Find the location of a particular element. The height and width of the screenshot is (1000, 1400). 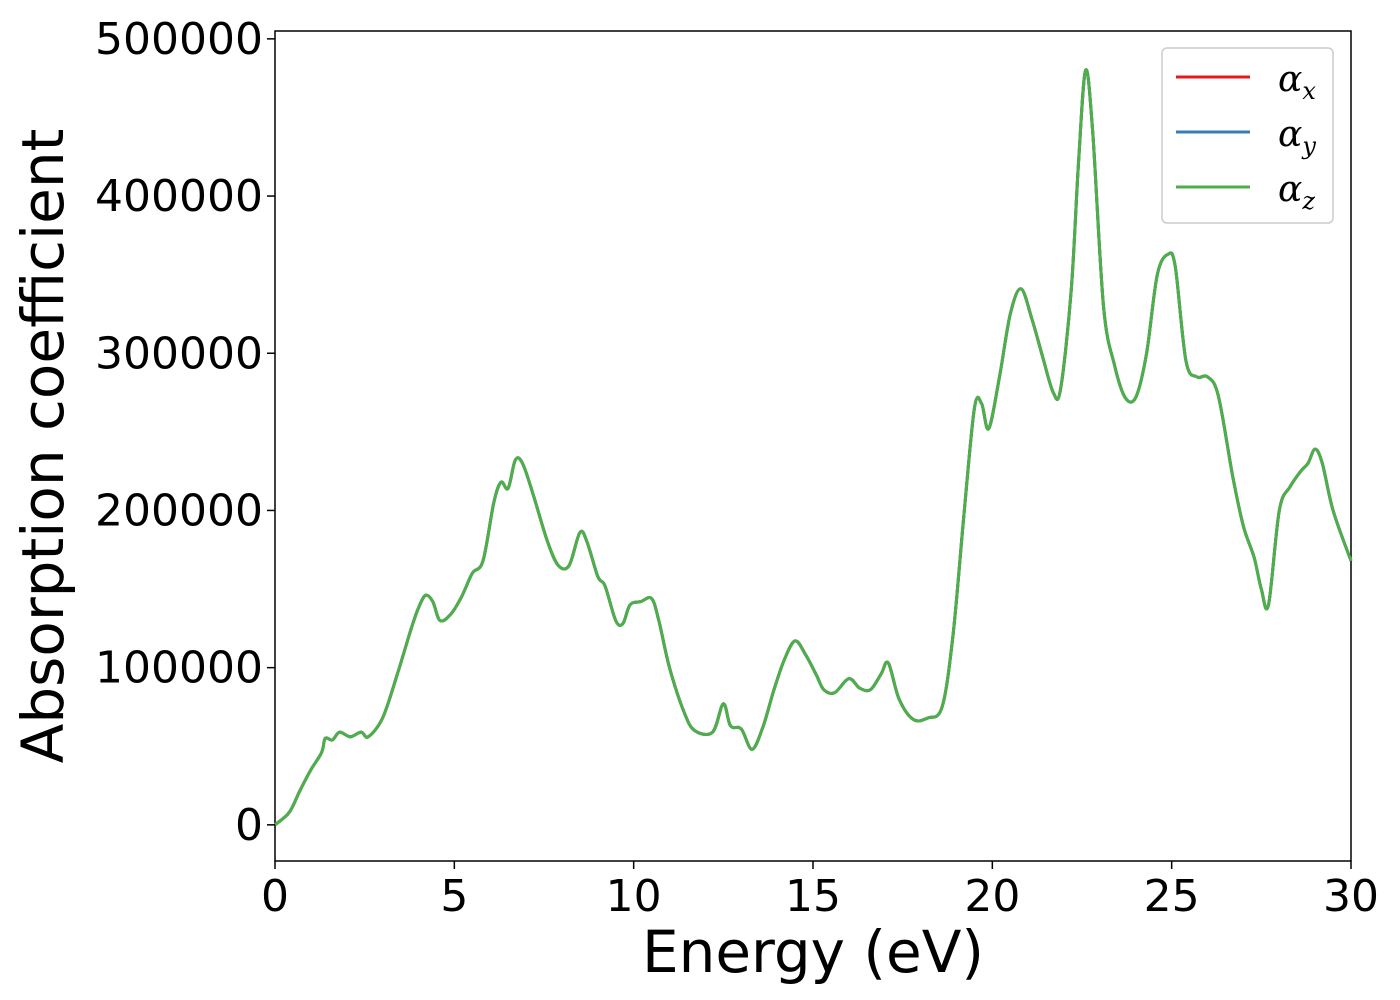

x-axis: 0 5 10 15 20 25 30 is located at coordinates (820, 891).